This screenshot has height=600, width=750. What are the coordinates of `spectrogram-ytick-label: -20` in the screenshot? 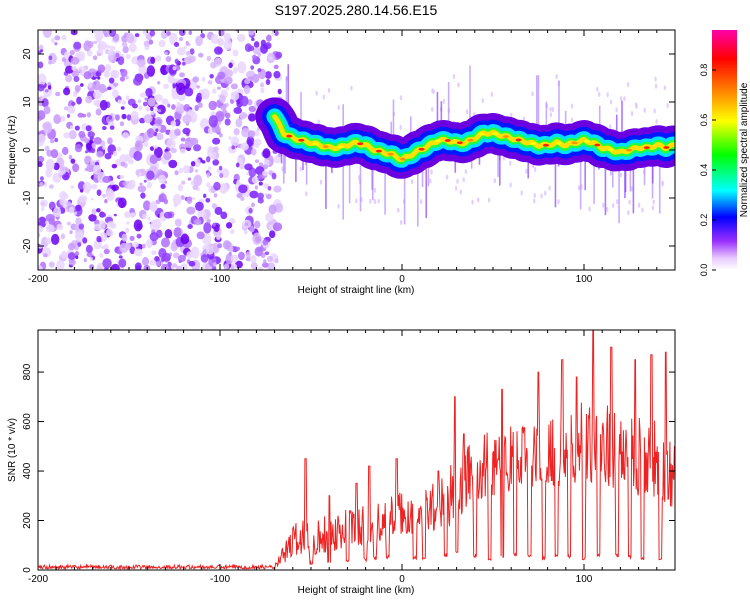 It's located at (27, 245).